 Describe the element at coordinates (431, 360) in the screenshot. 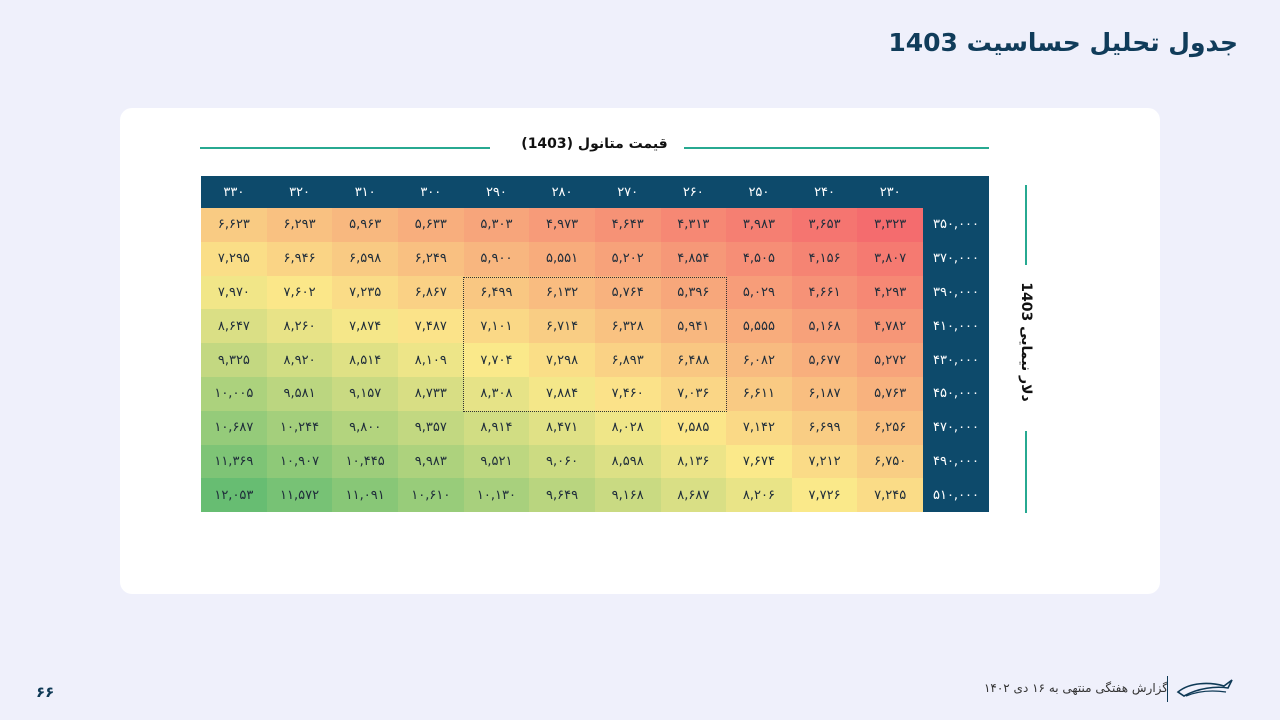

I see `table-cell: ۸,۱۰۹` at that location.